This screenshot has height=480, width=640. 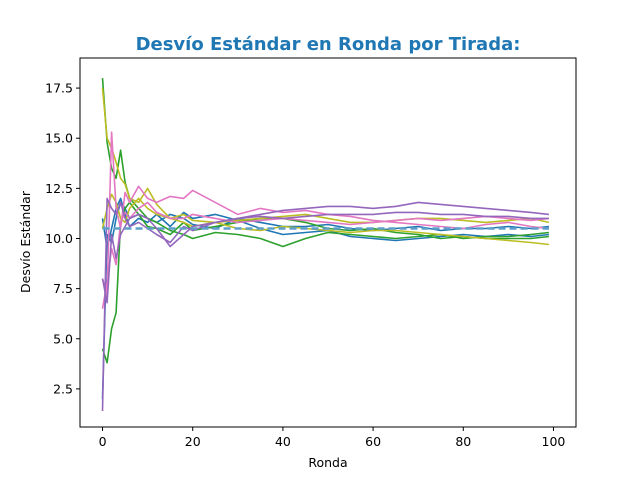 I want to click on y-tick-label: 12.5, so click(x=59, y=188).